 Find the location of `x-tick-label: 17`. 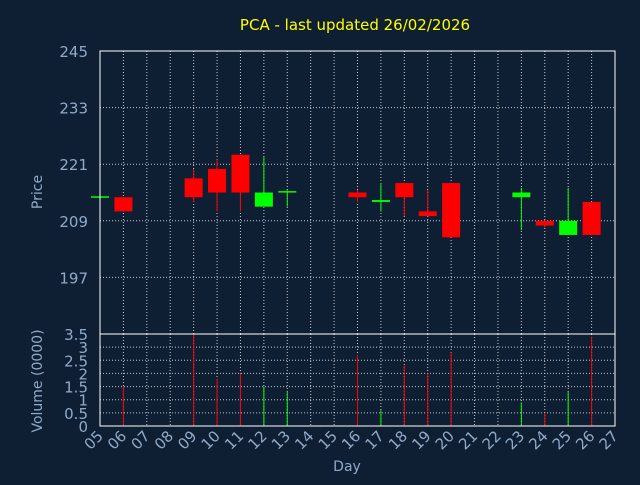

x-tick-label: 17 is located at coordinates (375, 440).